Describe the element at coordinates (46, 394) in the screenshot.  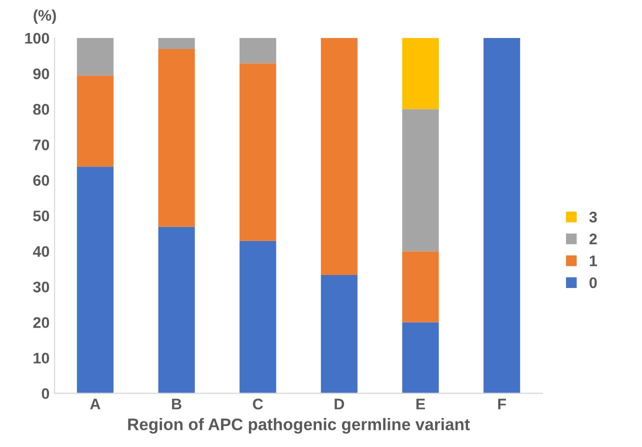
I see `y-tick-label: 0` at that location.